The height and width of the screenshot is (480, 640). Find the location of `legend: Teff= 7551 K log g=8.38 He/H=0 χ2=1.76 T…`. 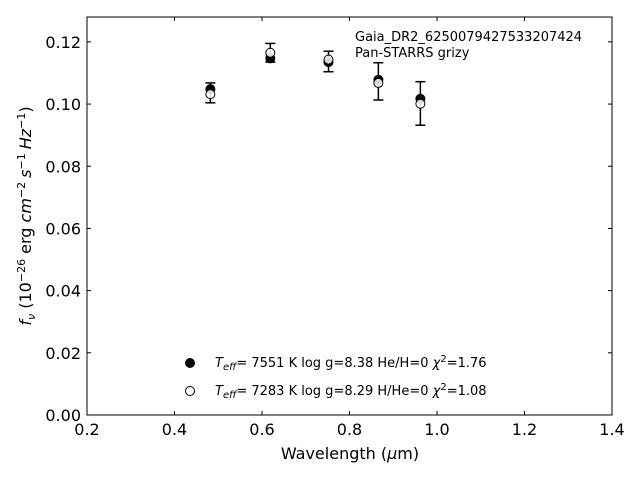

legend: Teff= 7551 K log g=8.38 He/H=0 χ2=1.76 T… is located at coordinates (336, 377).